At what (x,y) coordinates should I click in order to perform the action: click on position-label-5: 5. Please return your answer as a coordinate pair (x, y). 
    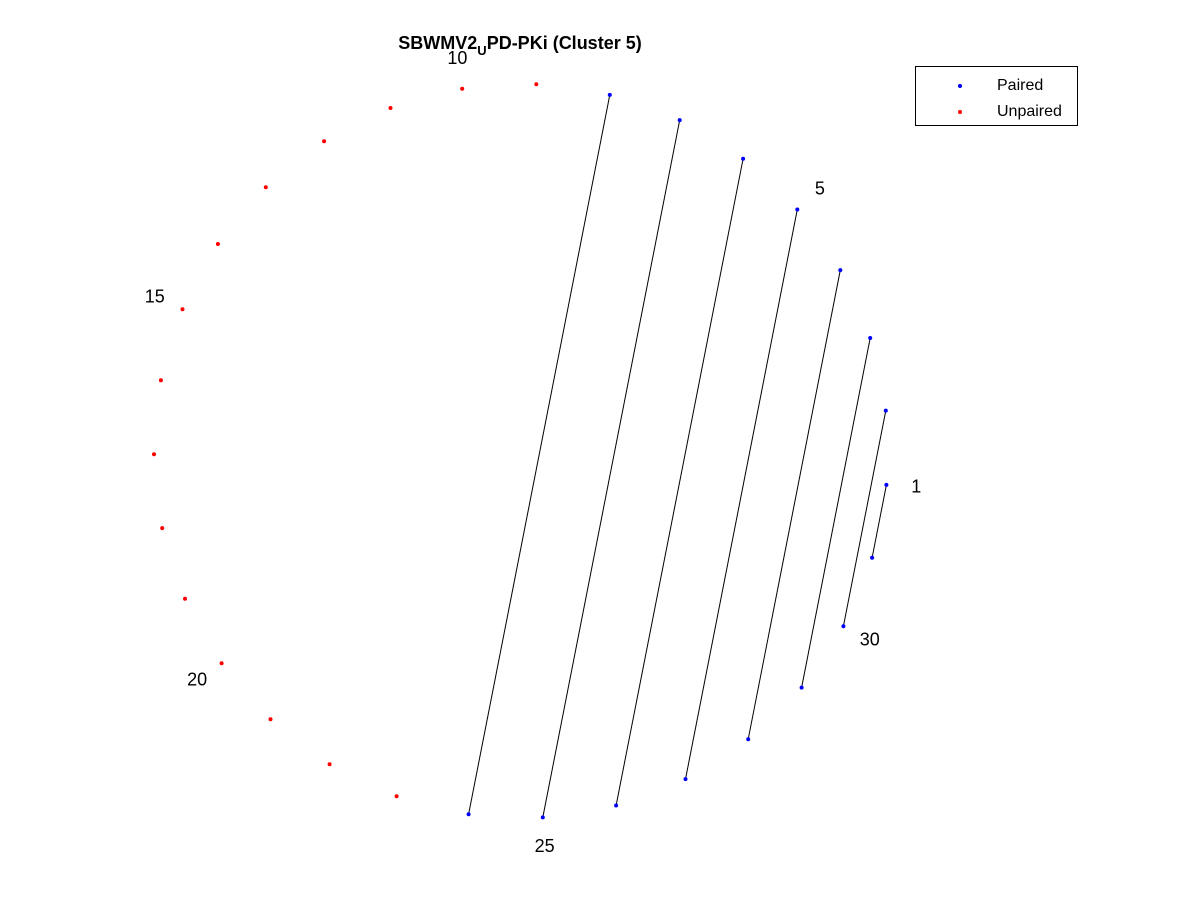
    Looking at the image, I should click on (820, 189).